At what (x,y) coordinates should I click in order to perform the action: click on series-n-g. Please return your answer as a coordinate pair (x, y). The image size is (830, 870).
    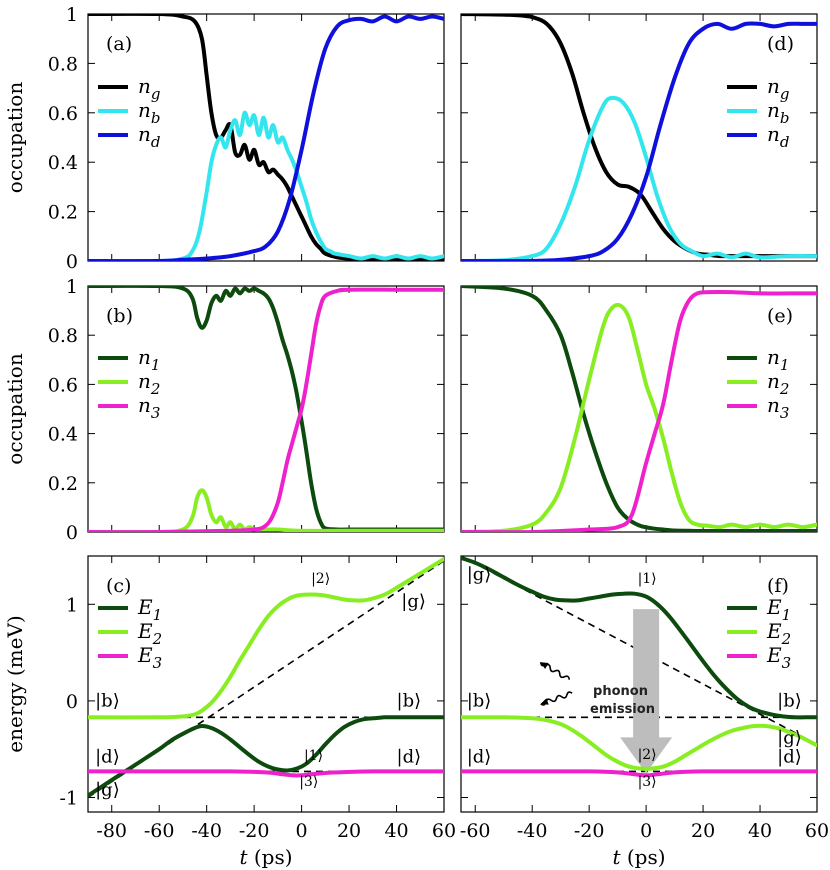
    Looking at the image, I should click on (266, 137).